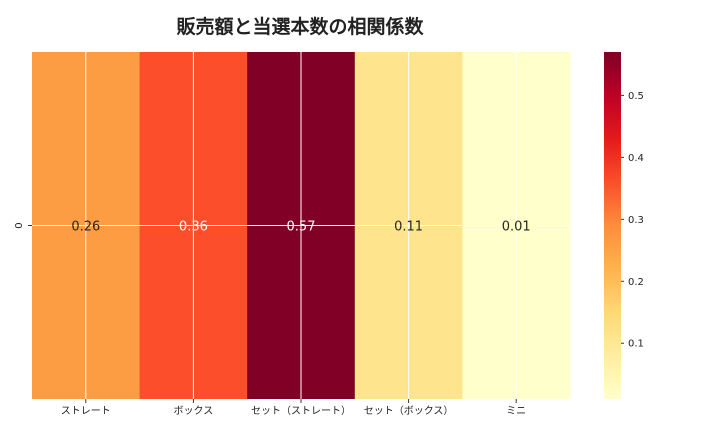  I want to click on colorbar, so click(612, 225).